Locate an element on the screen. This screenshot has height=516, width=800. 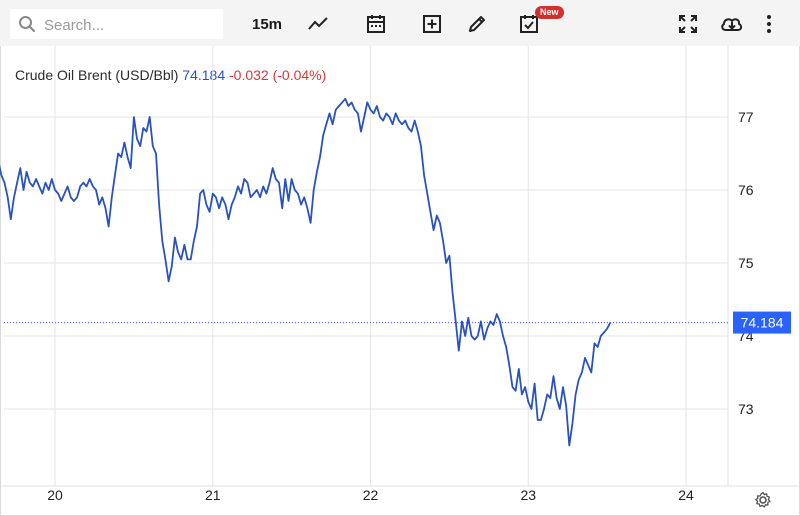
fullscreen-button is located at coordinates (688, 24).